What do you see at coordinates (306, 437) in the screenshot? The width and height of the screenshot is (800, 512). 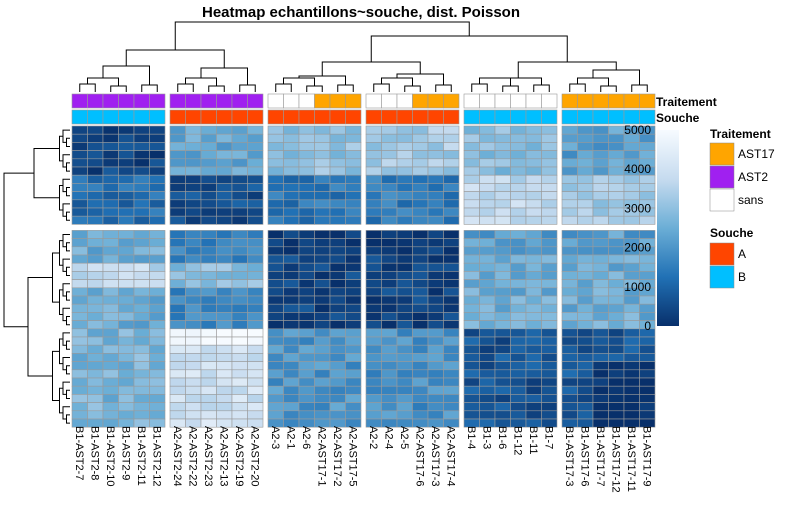 I see `column-label: A2-6` at bounding box center [306, 437].